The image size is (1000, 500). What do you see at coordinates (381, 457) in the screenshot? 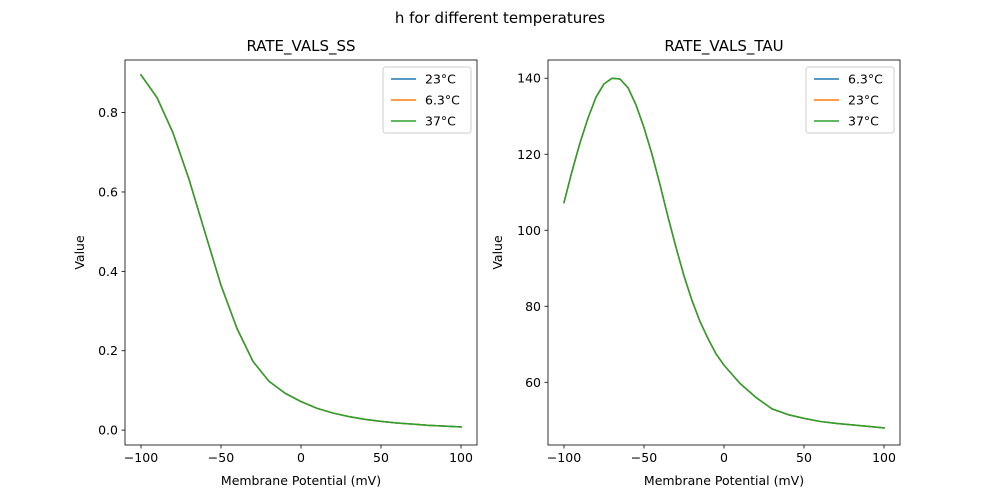
I see `chart-1-x-tick-label: 50` at bounding box center [381, 457].